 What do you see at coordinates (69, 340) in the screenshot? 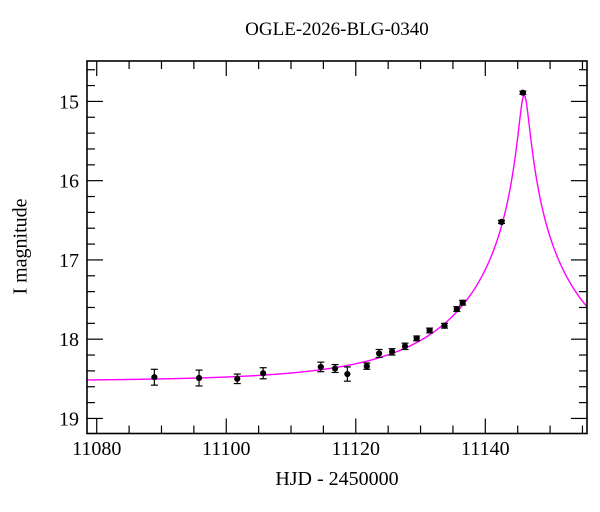
I see `y-tick-label: 18` at bounding box center [69, 340].